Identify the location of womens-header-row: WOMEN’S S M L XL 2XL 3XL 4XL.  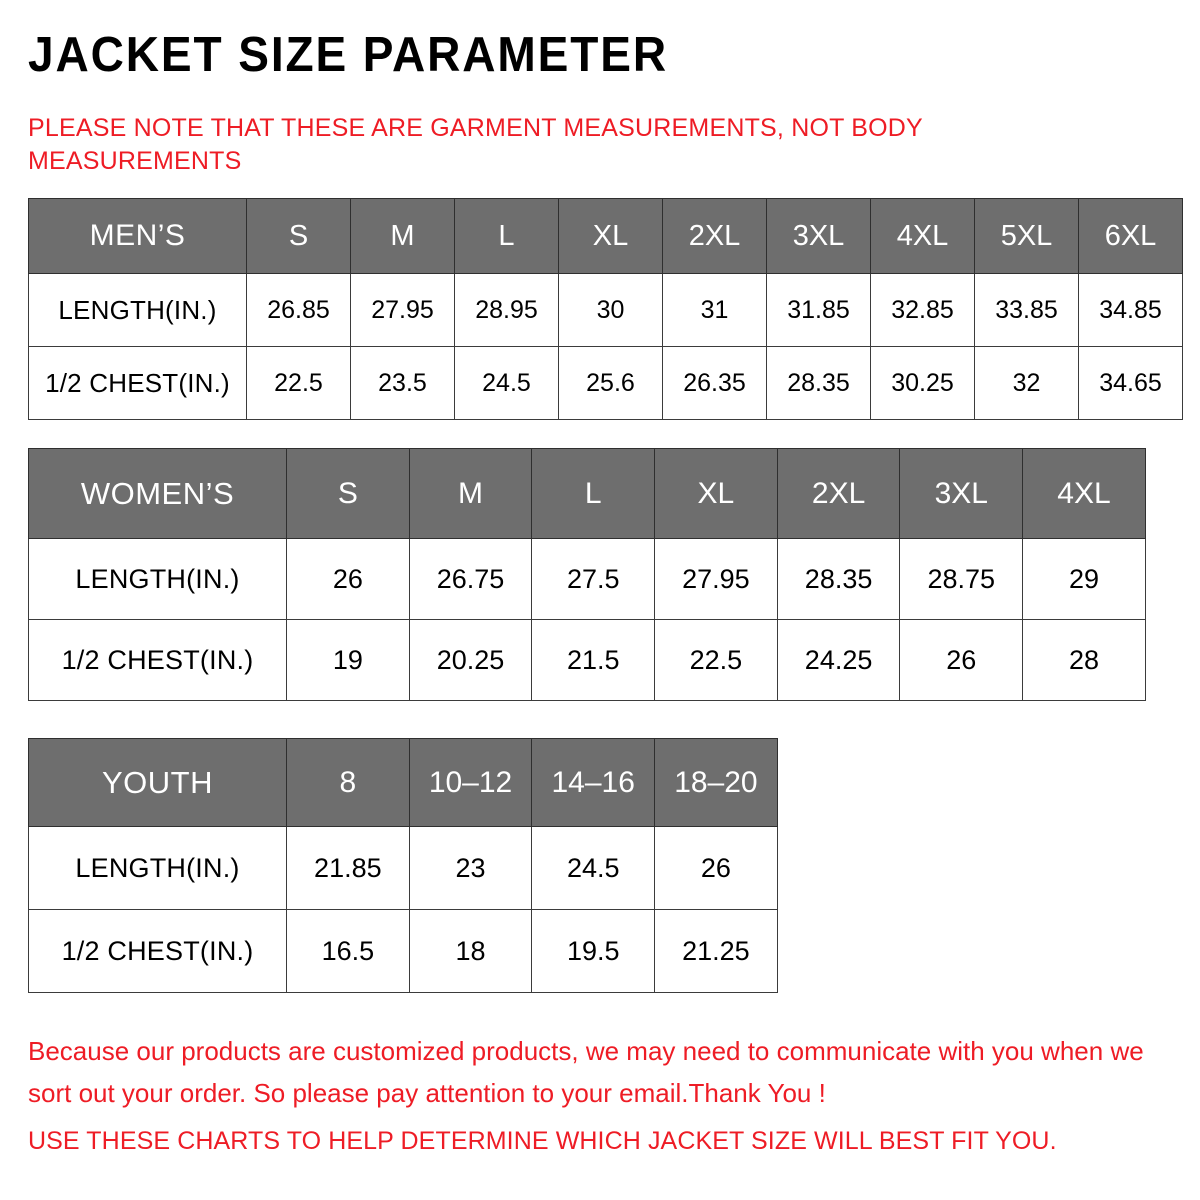
(587, 493).